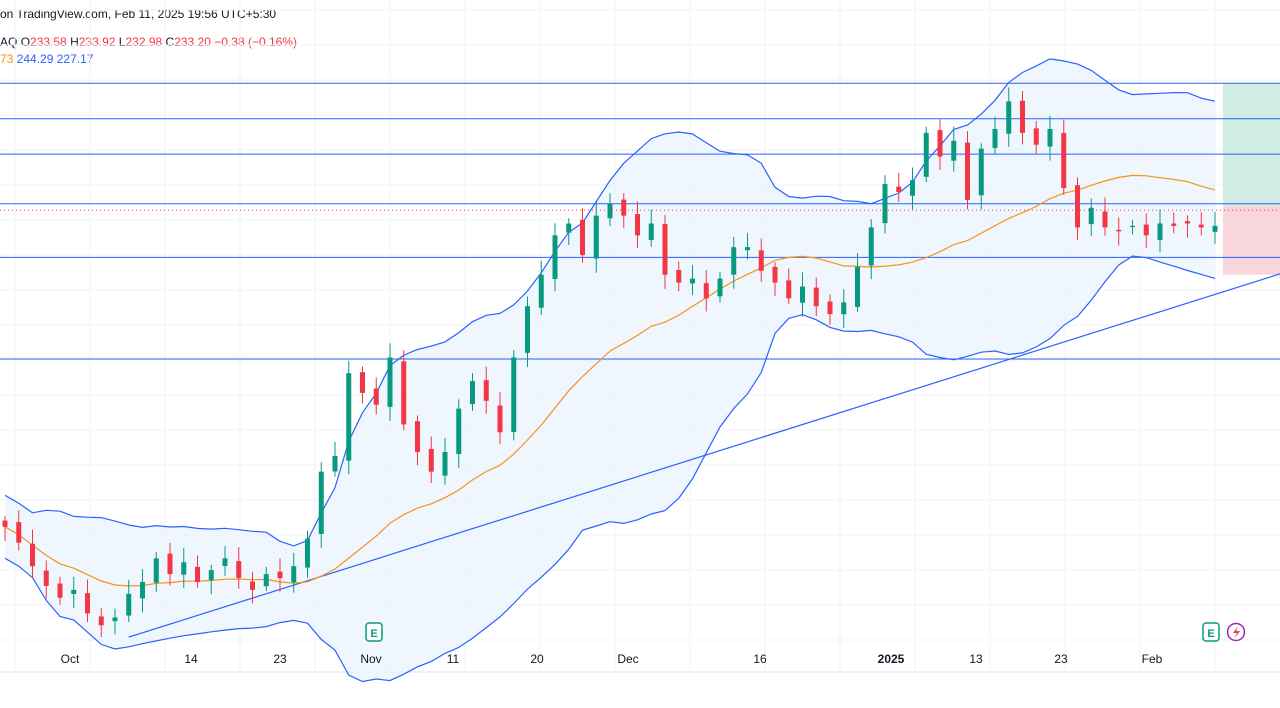 This screenshot has width=1280, height=708. Describe the element at coordinates (46, 59) in the screenshot. I see `bollinger-legend: 73 244.29 227.17` at that location.